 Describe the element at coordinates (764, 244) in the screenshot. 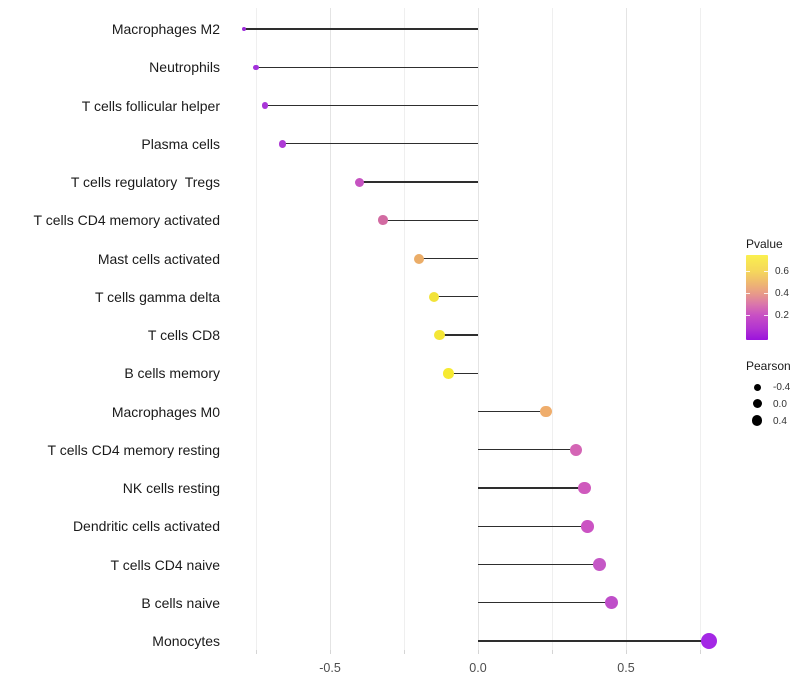

I see `pvalue-legend-title: Pvalue` at that location.